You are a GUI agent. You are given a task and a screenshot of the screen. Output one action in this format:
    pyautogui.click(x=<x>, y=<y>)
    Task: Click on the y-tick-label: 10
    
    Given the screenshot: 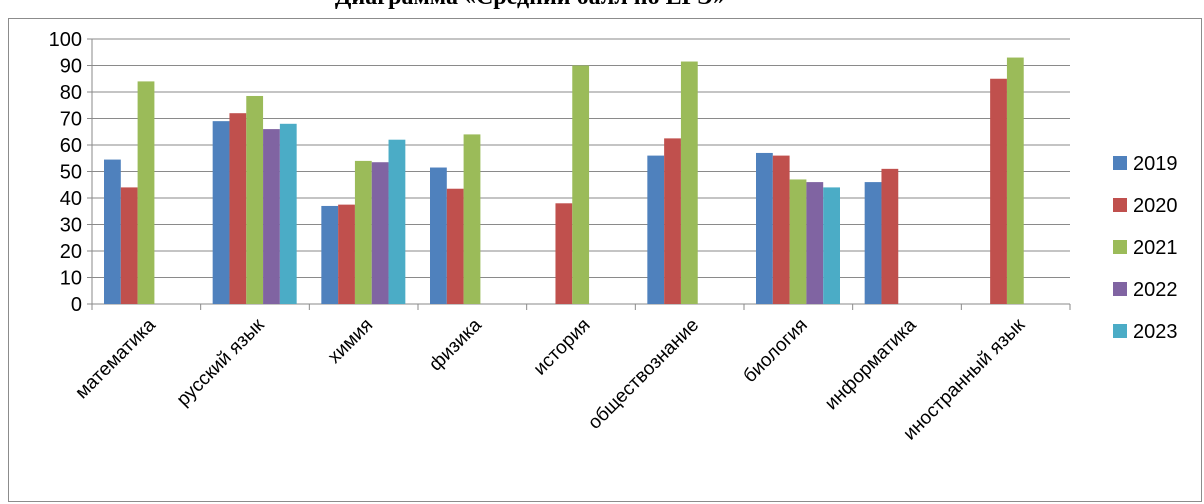 What is the action you would take?
    pyautogui.click(x=71, y=279)
    